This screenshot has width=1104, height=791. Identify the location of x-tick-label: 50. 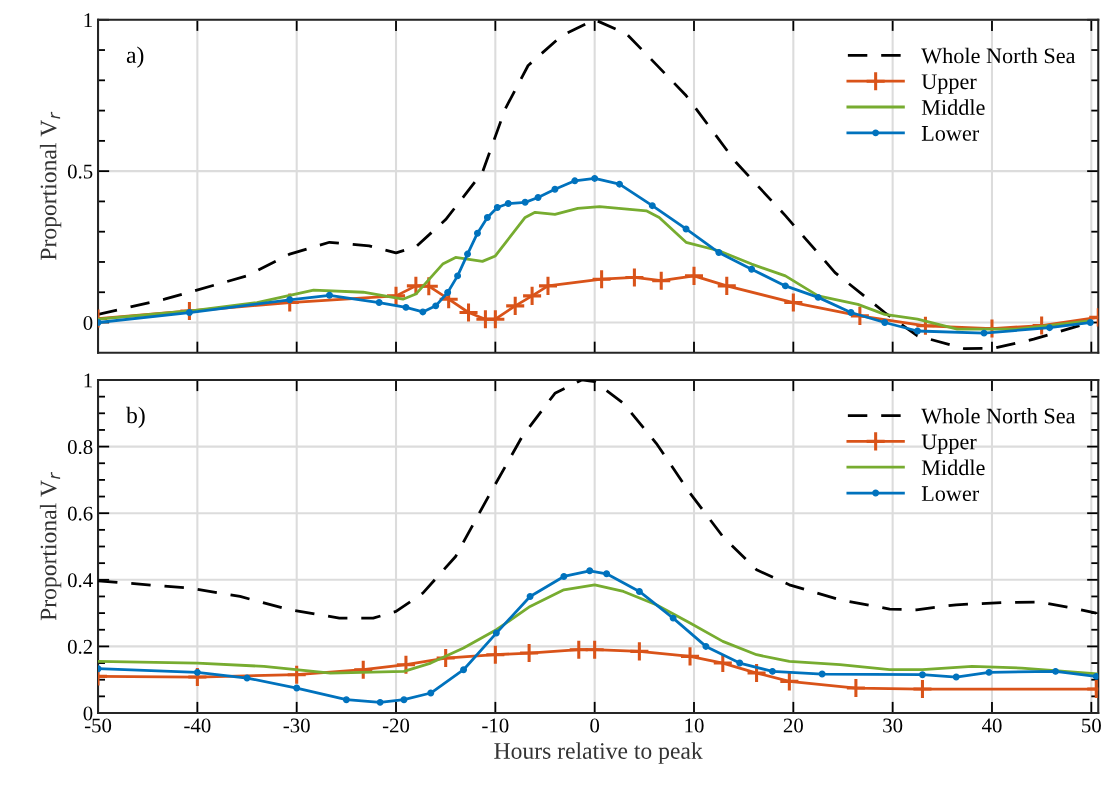
(1091, 725).